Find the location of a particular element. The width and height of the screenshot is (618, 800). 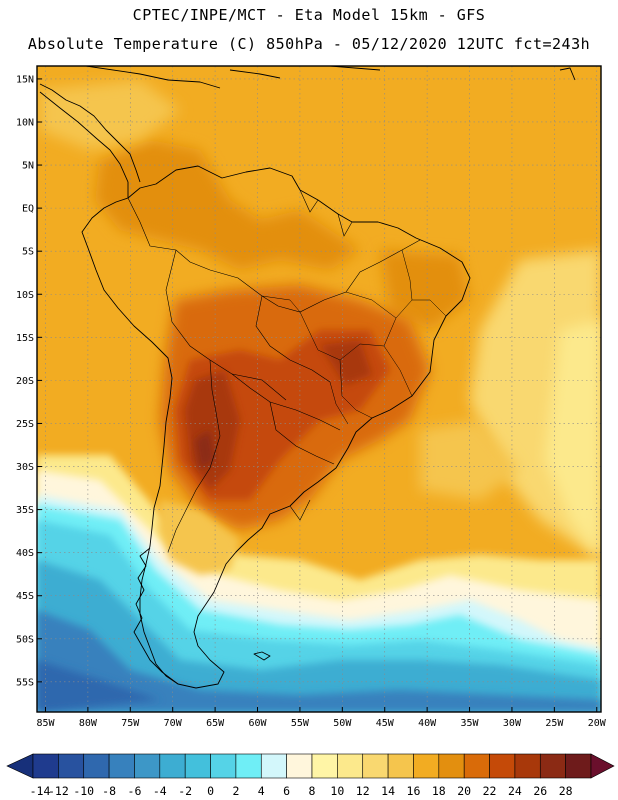

lat-label-eq: EQ is located at coordinates (28, 209).